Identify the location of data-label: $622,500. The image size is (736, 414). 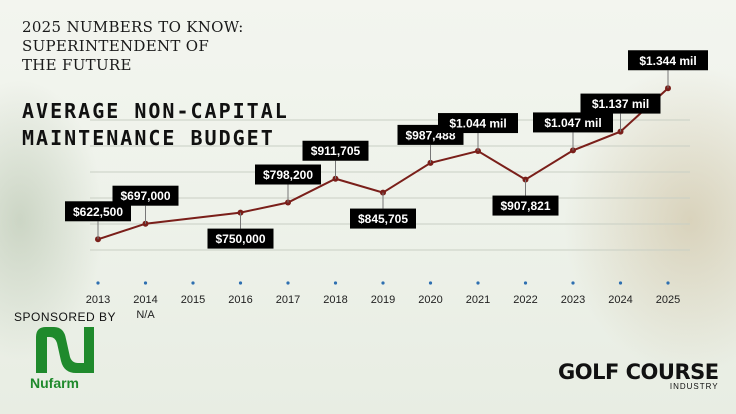
(98, 212).